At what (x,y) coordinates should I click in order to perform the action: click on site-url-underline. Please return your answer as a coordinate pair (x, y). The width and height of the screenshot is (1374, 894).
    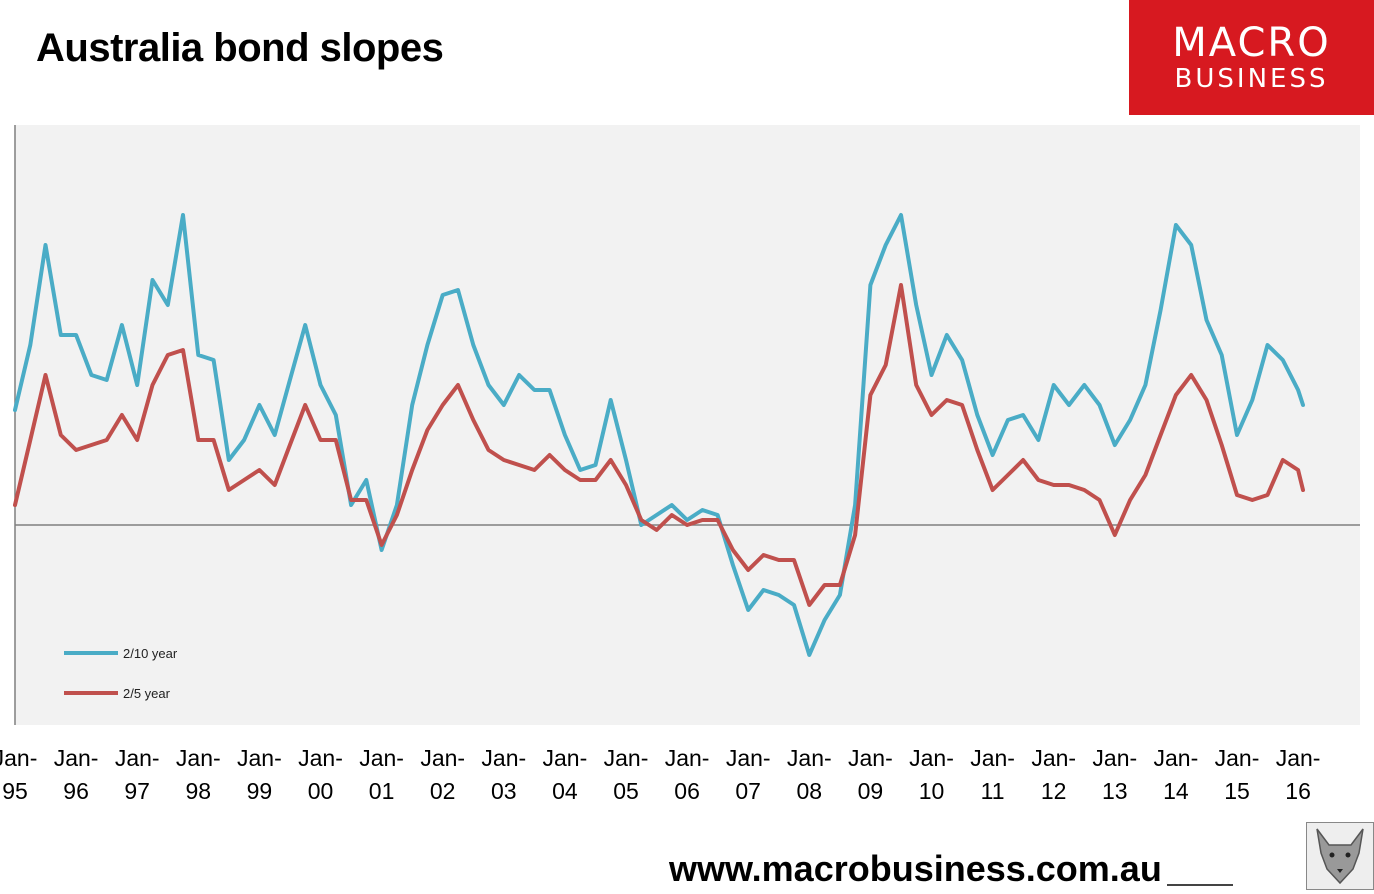
    Looking at the image, I should click on (1200, 885).